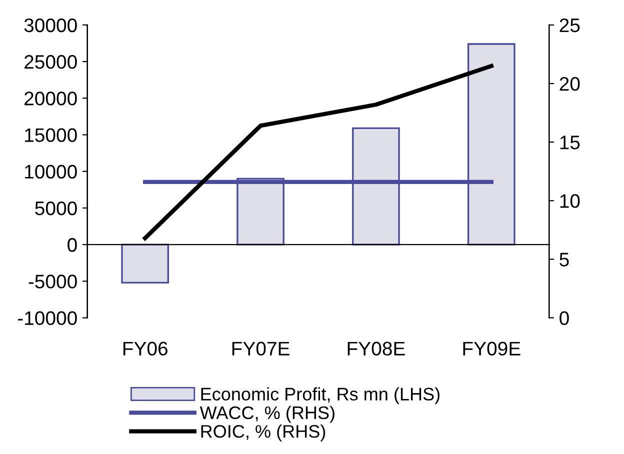  What do you see at coordinates (56, 208) in the screenshot?
I see `y-tick-label: 5000` at bounding box center [56, 208].